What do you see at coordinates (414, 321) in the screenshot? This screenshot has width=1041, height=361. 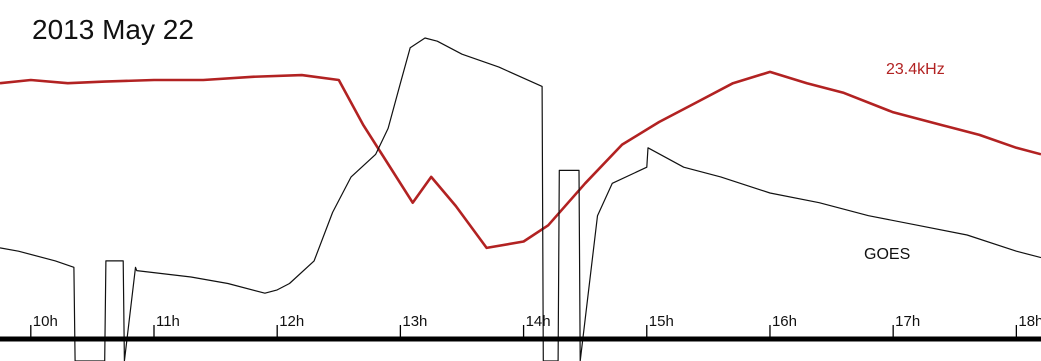 I see `tick-label: 13h` at bounding box center [414, 321].